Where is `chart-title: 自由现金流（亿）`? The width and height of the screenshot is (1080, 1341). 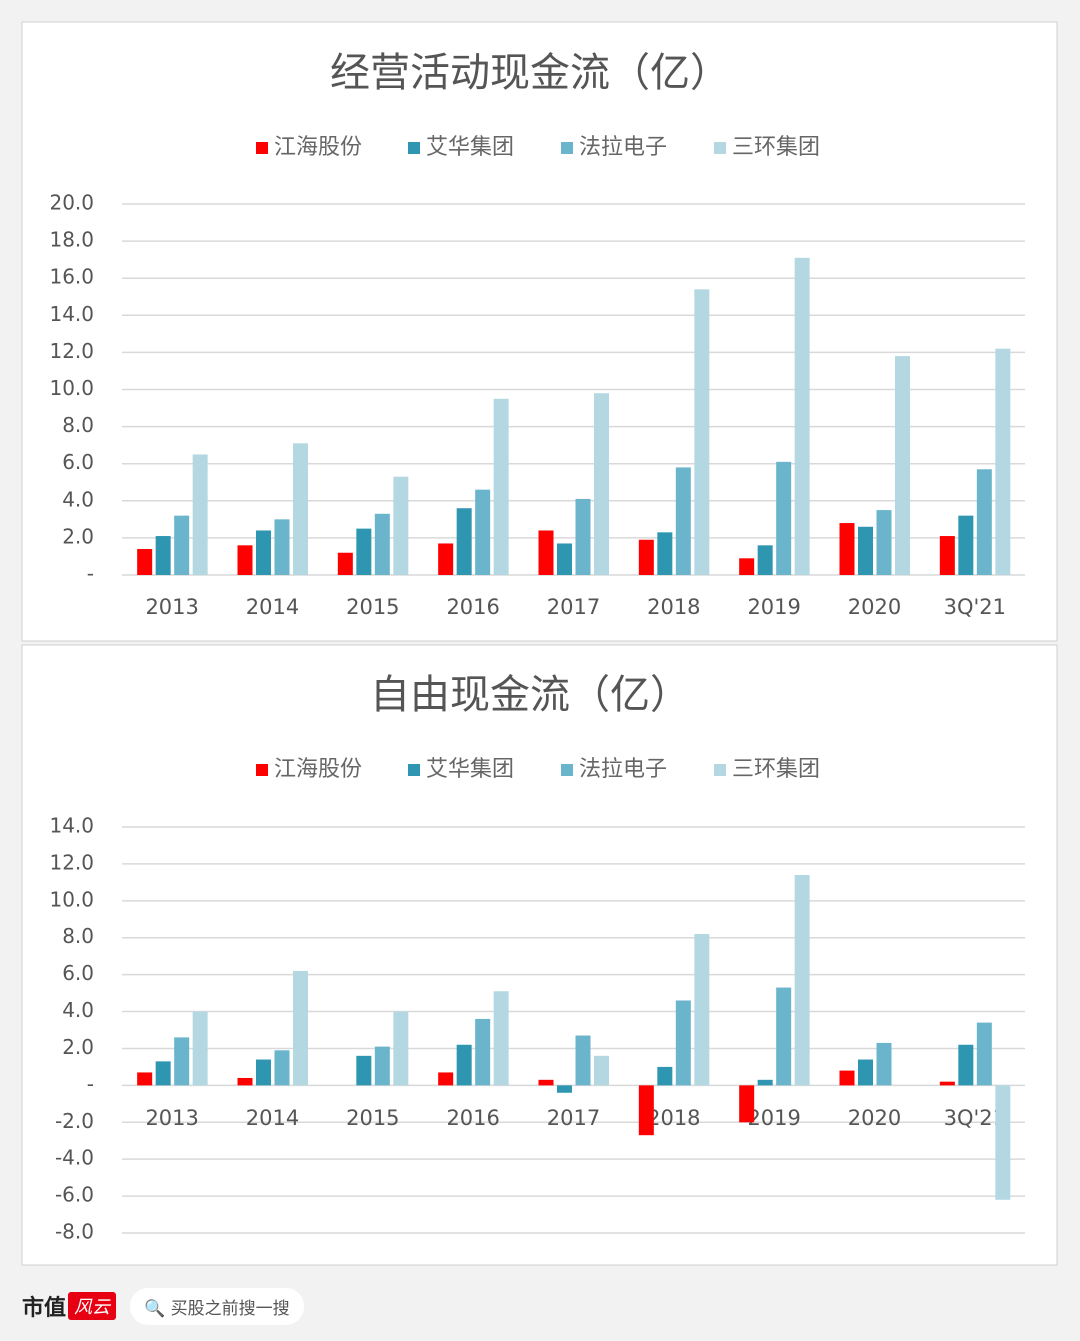
chart-title: 自由现金流（亿） is located at coordinates (530, 695).